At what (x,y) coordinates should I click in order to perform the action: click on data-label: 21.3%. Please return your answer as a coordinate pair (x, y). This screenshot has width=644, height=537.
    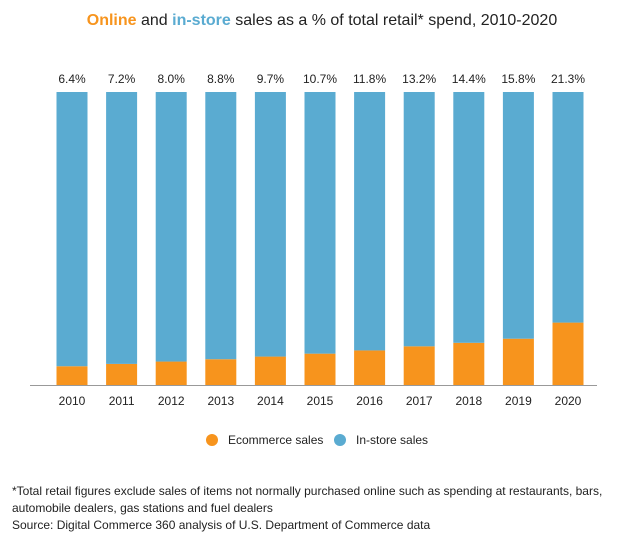
    Looking at the image, I should click on (568, 79).